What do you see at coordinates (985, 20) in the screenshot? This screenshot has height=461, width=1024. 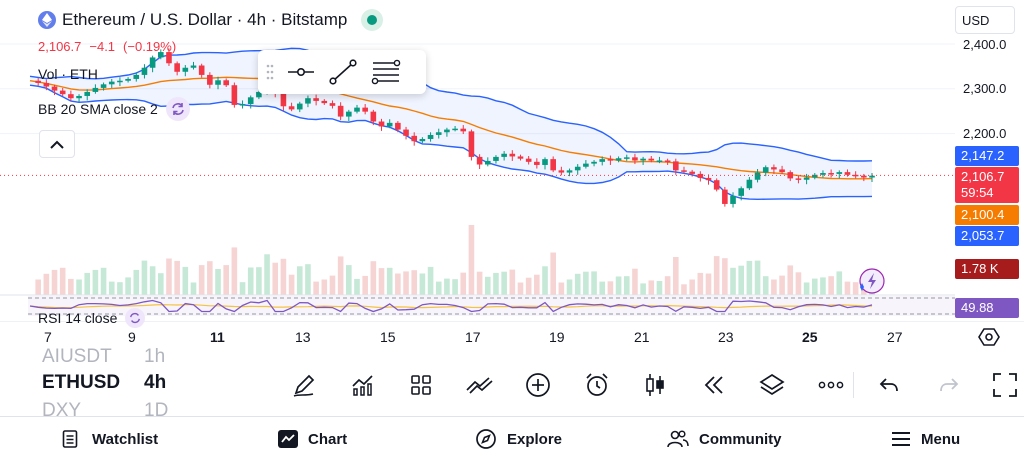 I see `currency-select: USD` at bounding box center [985, 20].